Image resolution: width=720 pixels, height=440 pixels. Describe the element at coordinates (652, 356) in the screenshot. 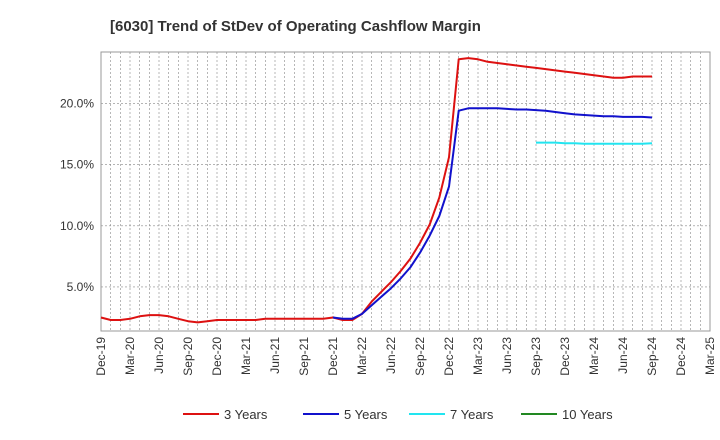

I see `x-tick-label: Sep-24` at that location.